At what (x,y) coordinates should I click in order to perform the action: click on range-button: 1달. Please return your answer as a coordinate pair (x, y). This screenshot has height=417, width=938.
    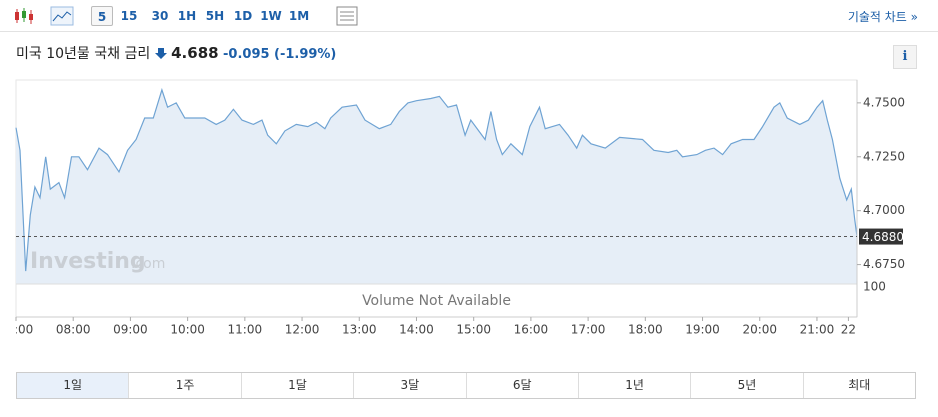
    Looking at the image, I should click on (296, 385).